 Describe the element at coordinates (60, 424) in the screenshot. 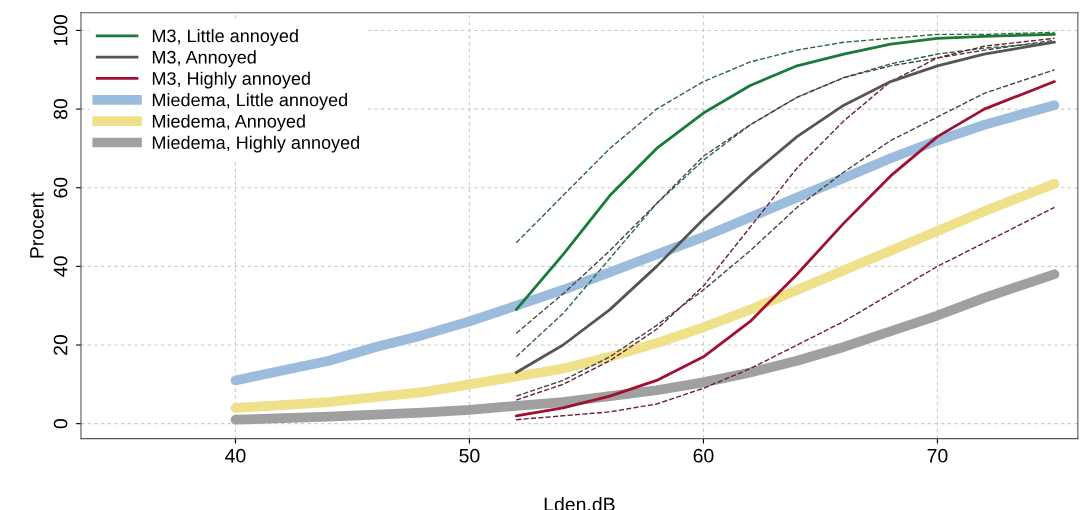

I see `y-tick-label: 0` at that location.